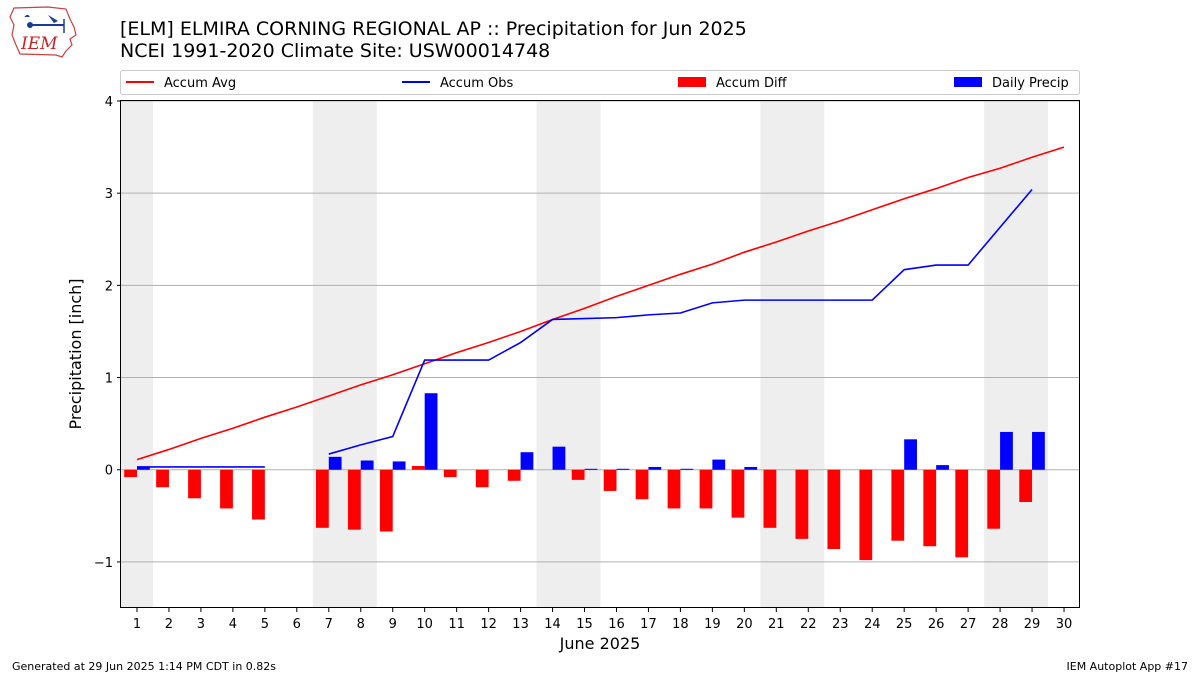 This screenshot has width=1200, height=675. What do you see at coordinates (109, 379) in the screenshot?
I see `y-tick-label: 1` at bounding box center [109, 379].